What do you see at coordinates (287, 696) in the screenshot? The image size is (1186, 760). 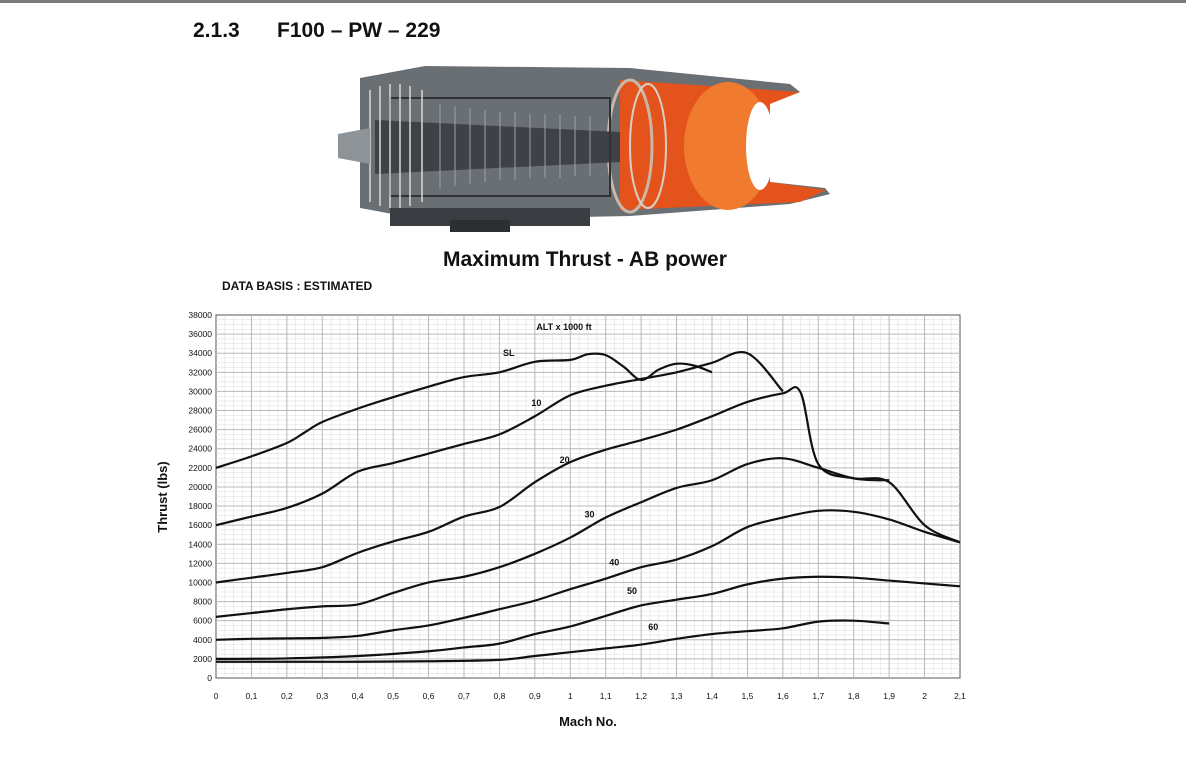 I see `x-tick-label: 0,2` at bounding box center [287, 696].